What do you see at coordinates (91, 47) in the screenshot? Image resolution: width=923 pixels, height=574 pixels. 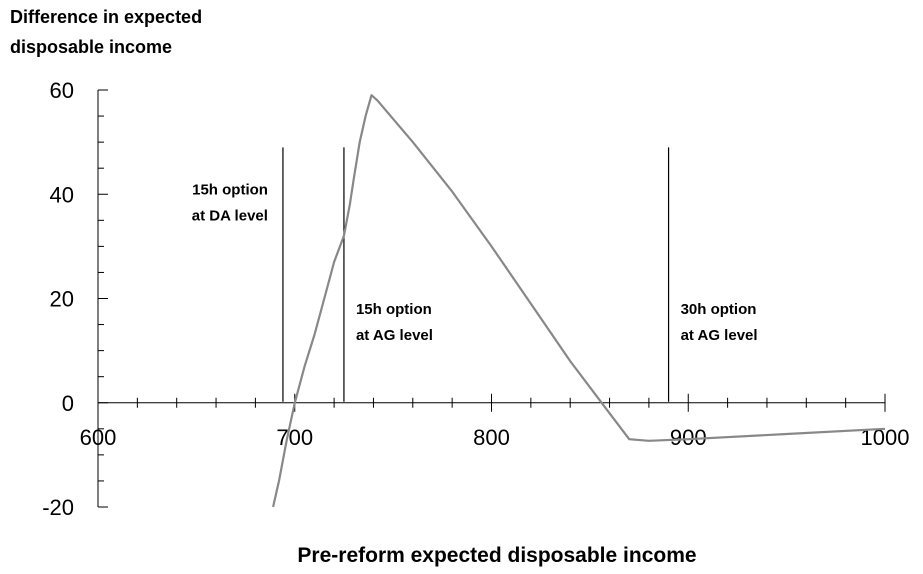 I see `y-axis-label-line-2: disposable income` at bounding box center [91, 47].